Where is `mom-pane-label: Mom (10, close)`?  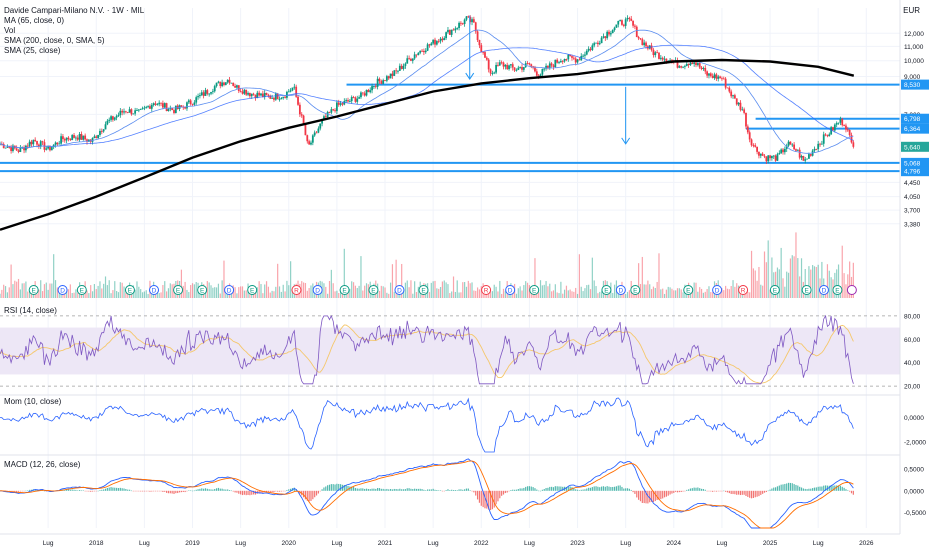 mom-pane-label: Mom (10, close) is located at coordinates (33, 401).